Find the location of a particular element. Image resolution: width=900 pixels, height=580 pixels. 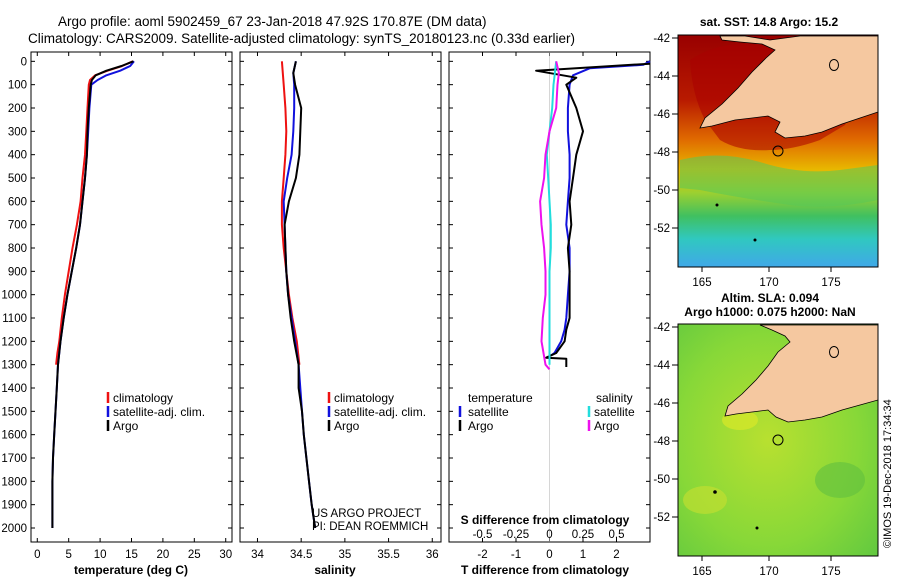

x-tick-label: 5 is located at coordinates (68, 555).